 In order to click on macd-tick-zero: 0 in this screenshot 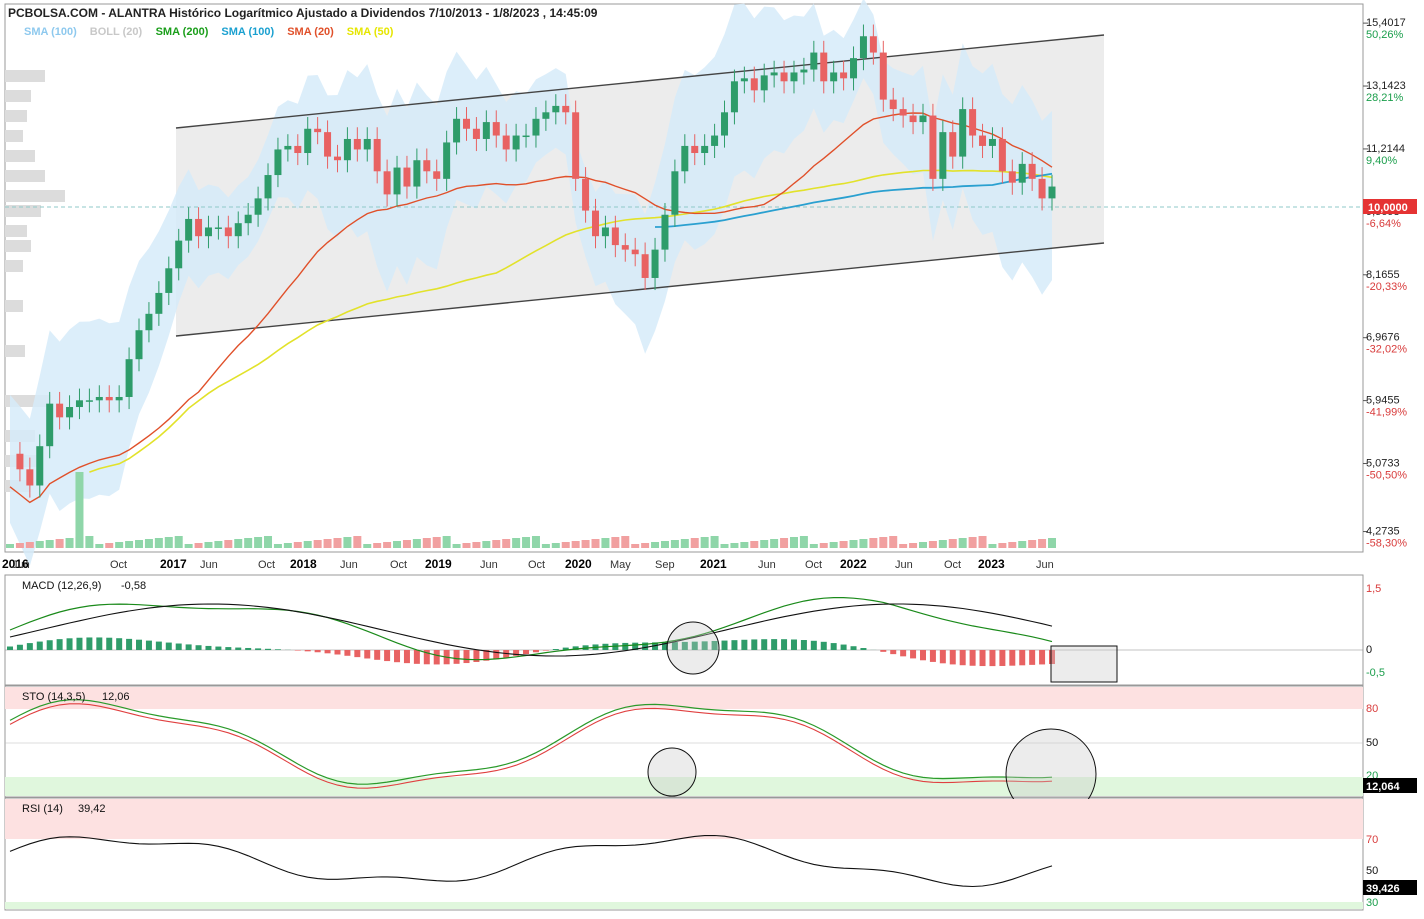, I will do `click(1369, 650)`.